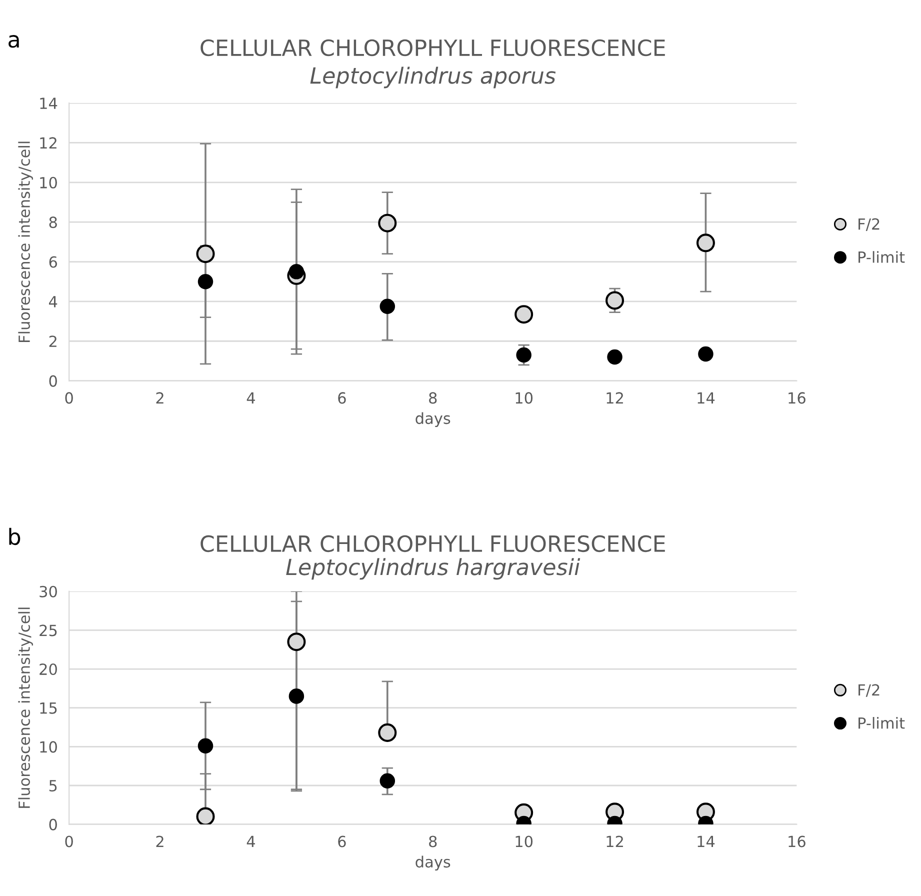  What do you see at coordinates (13, 41) in the screenshot?
I see `text: a` at bounding box center [13, 41].